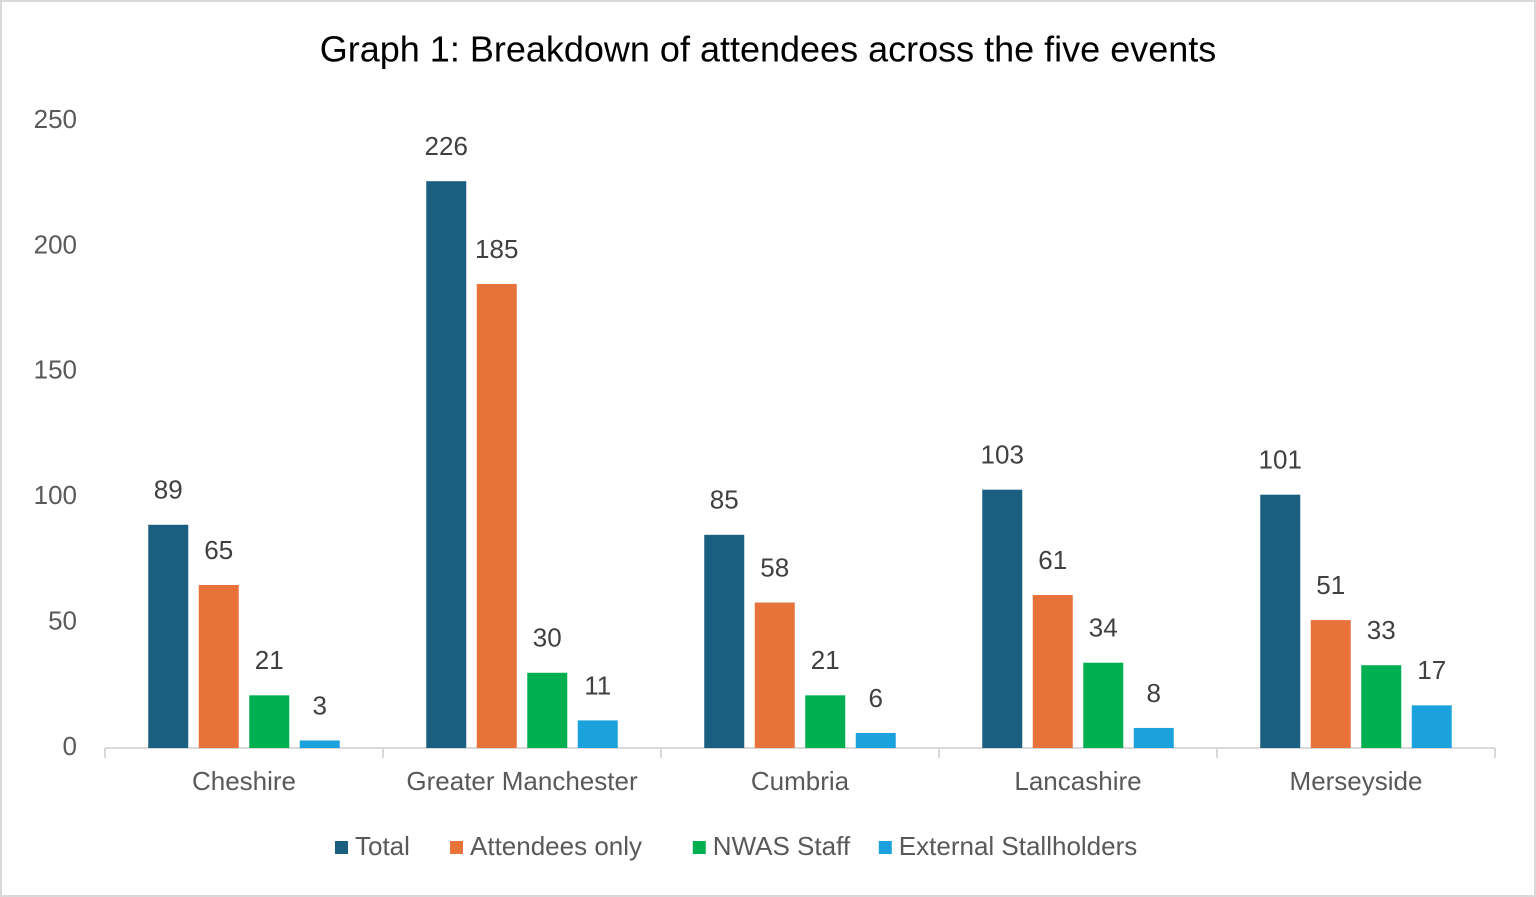 This screenshot has height=897, width=1536. I want to click on x-tick-label: Cumbria, so click(800, 781).